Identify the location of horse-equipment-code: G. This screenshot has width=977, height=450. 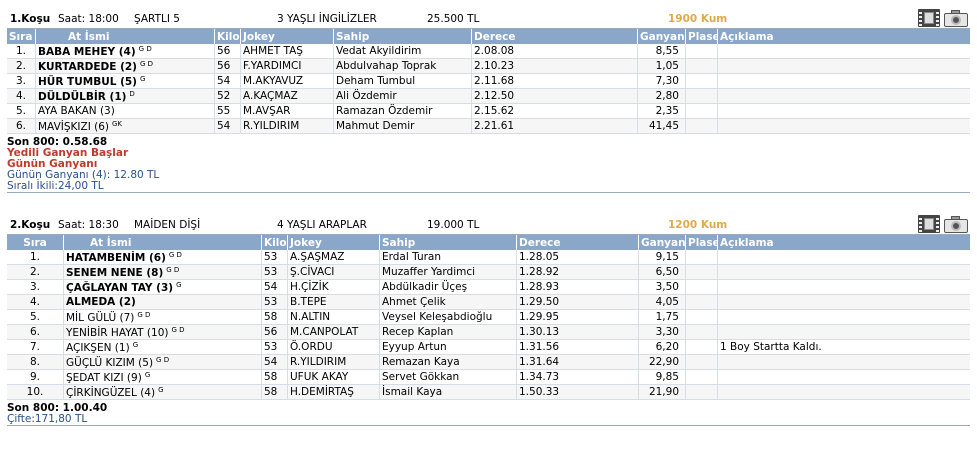
(161, 389).